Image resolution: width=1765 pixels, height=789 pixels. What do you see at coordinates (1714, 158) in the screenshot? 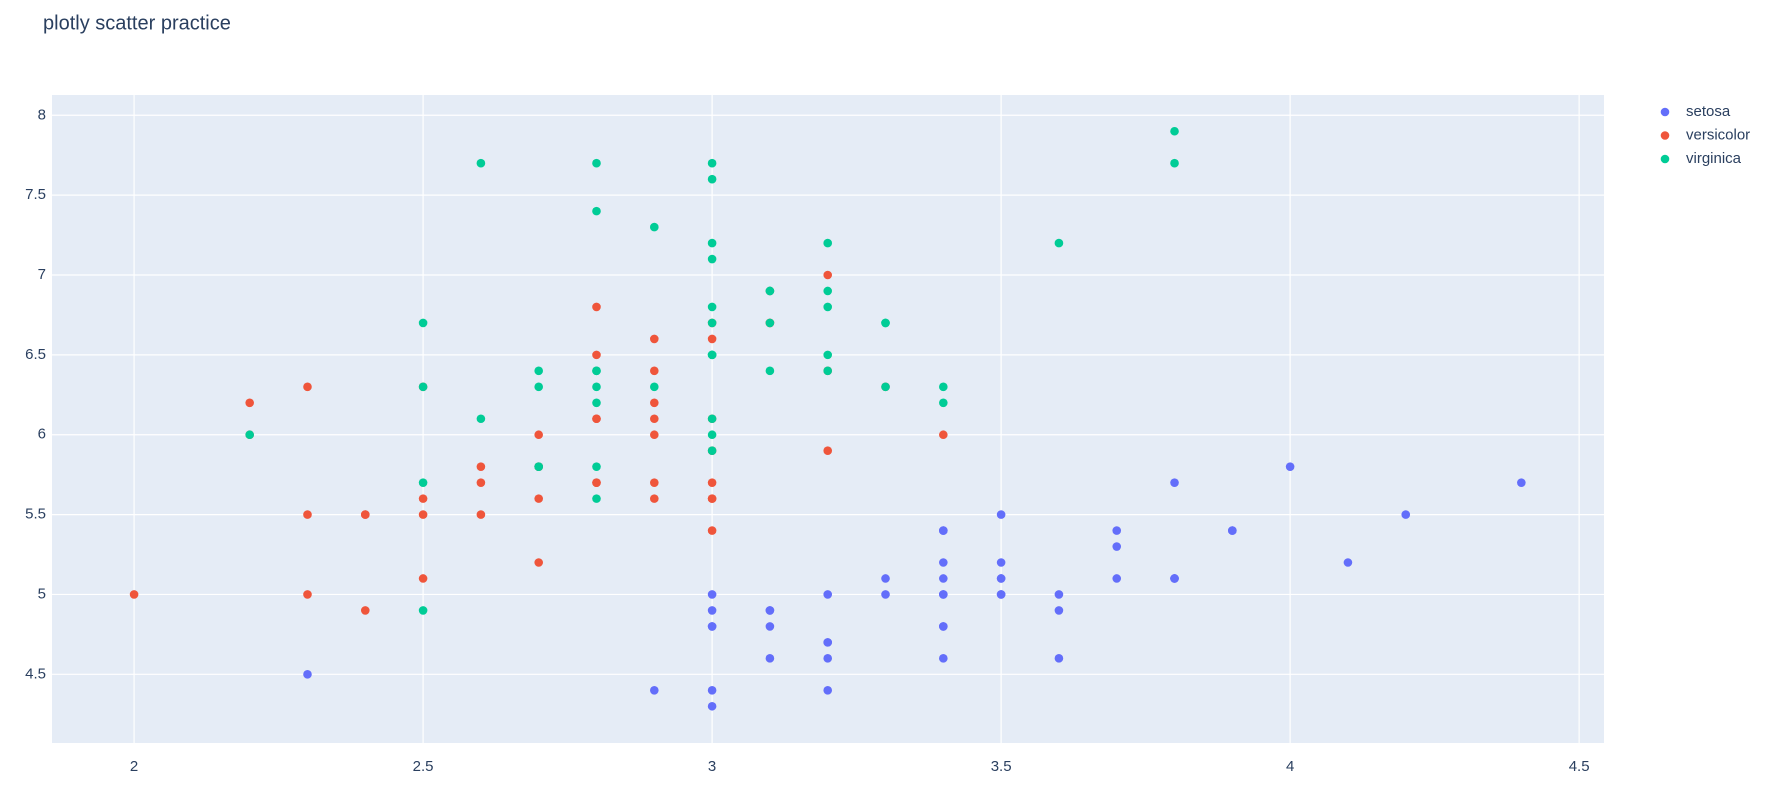
I see `legend-label: virginica` at bounding box center [1714, 158].